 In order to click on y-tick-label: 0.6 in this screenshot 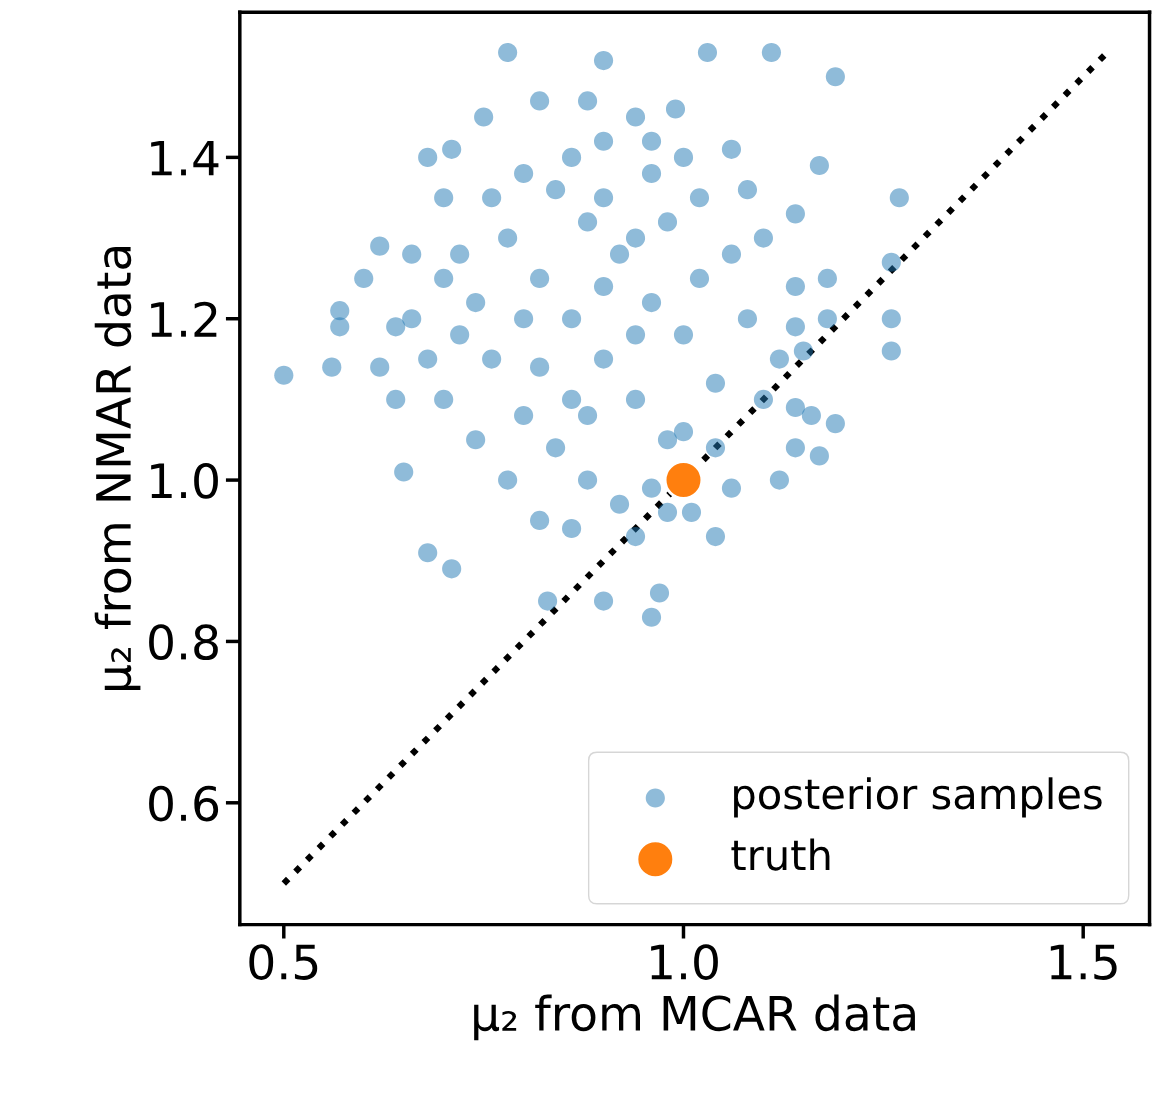, I will do `click(184, 803)`.